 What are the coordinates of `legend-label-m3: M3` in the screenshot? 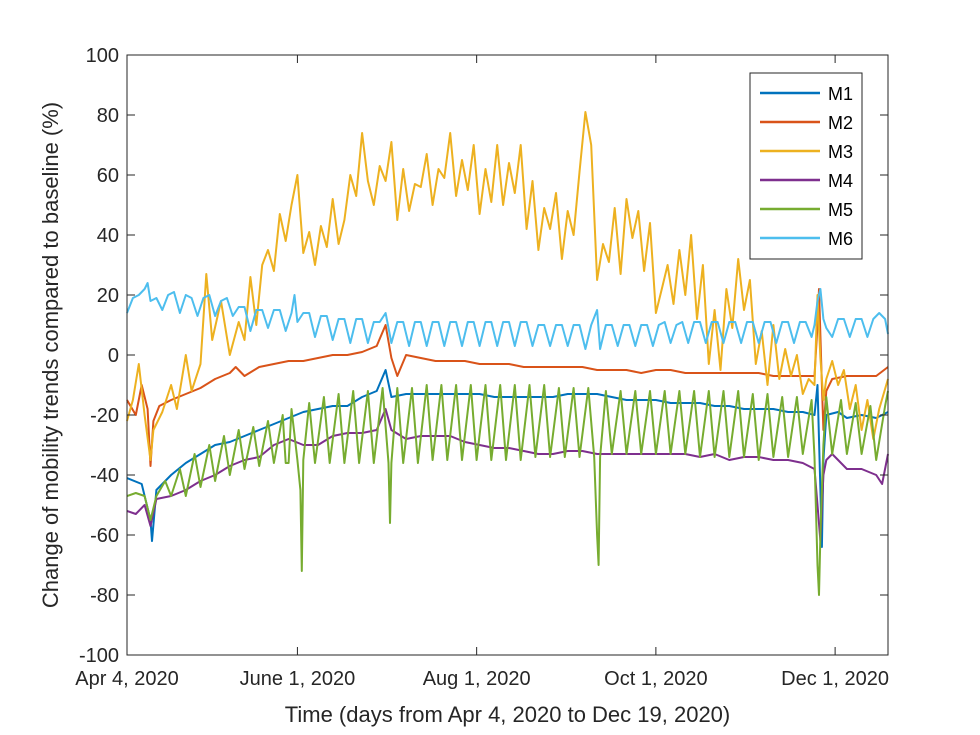 It's located at (840, 152).